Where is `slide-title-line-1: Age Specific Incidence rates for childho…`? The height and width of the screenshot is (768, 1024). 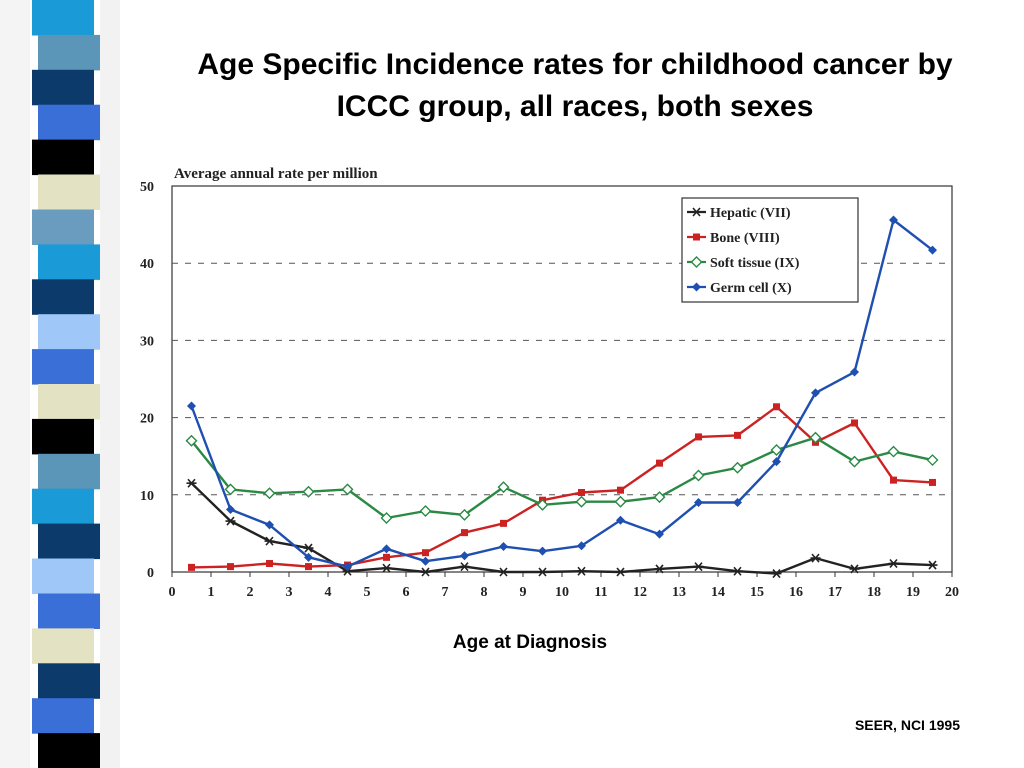 slide-title-line-1: Age Specific Incidence rates for childho… is located at coordinates (575, 64).